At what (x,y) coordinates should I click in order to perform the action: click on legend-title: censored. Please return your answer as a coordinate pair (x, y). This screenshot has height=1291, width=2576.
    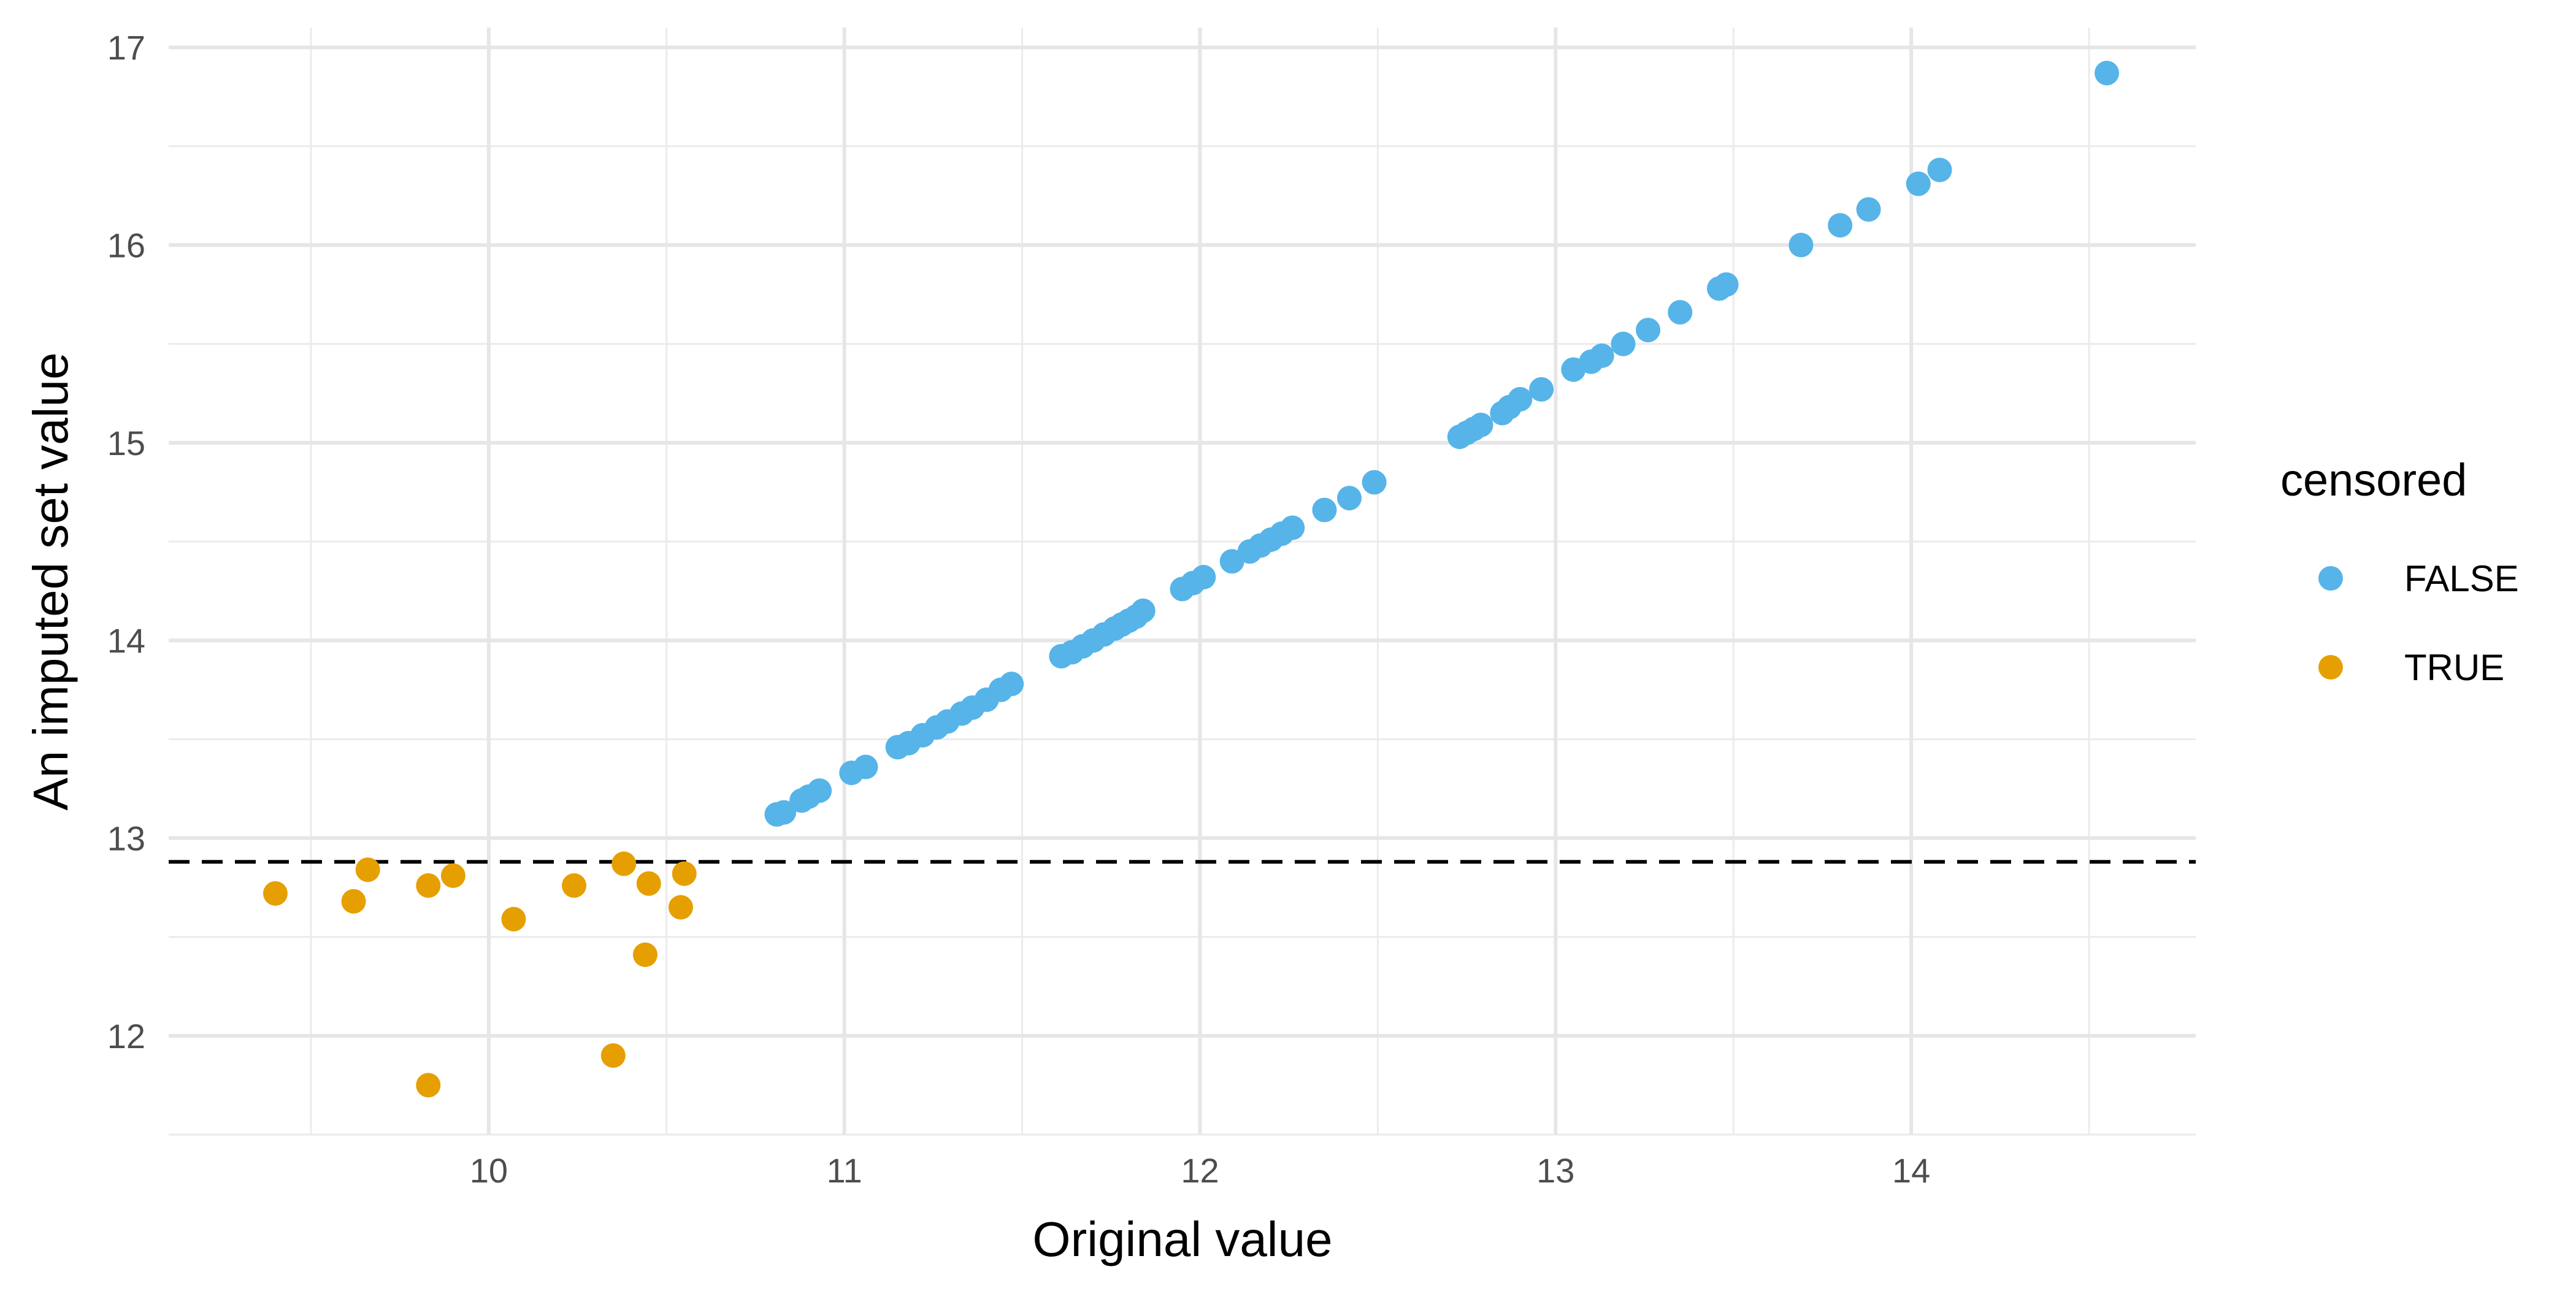
    Looking at the image, I should click on (2373, 479).